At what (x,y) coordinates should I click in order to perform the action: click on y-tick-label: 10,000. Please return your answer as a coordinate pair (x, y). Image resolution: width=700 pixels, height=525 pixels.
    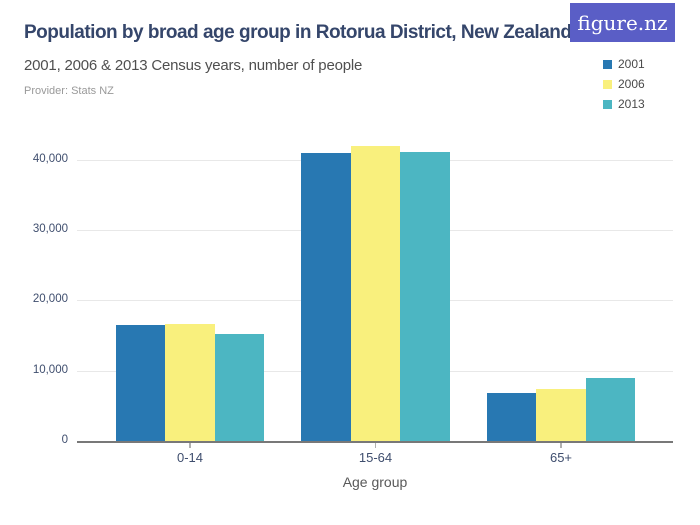
    Looking at the image, I should click on (50, 369).